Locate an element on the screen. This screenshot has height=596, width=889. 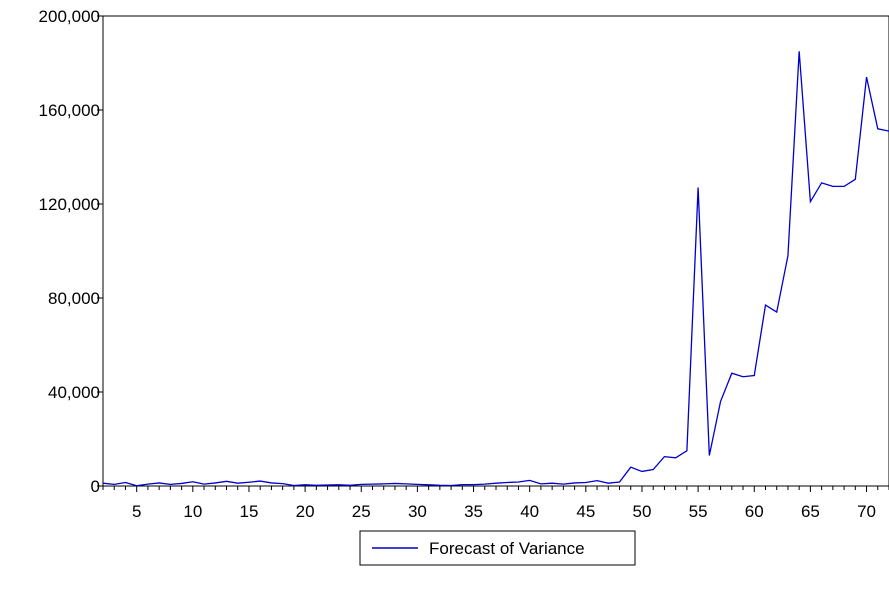
x-tick-label: 60 is located at coordinates (754, 511).